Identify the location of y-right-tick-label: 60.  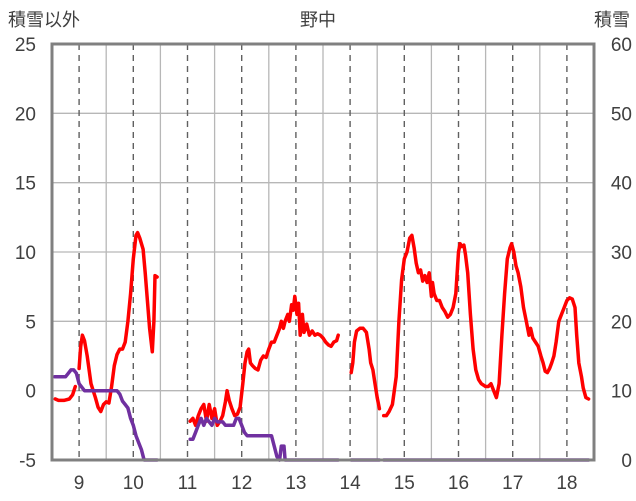
(621, 45).